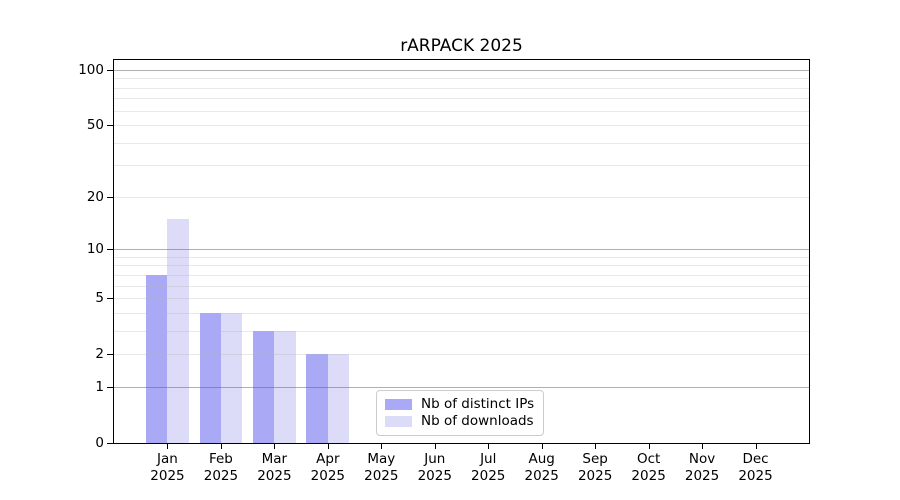 Image resolution: width=900 pixels, height=500 pixels. I want to click on x-tick-label-may: May 2025, so click(381, 467).